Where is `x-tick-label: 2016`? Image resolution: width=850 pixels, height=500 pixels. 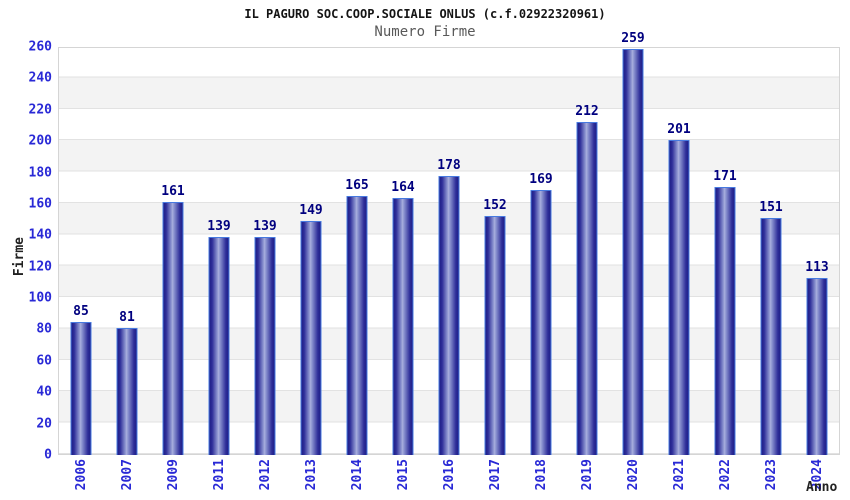
x-tick-label: 2016 is located at coordinates (449, 475).